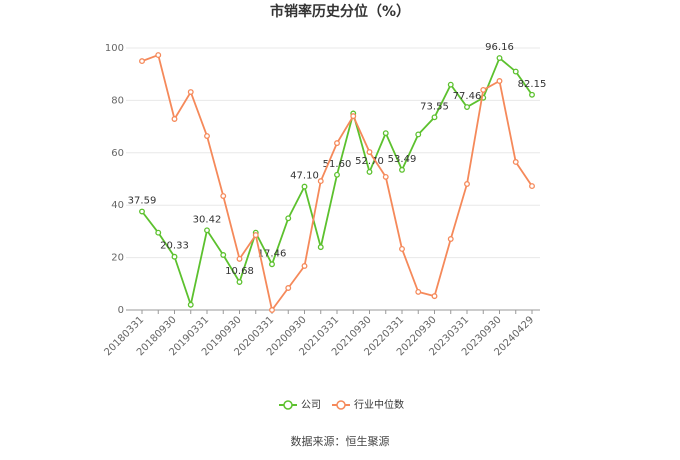 The height and width of the screenshot is (460, 680). What do you see at coordinates (117, 100) in the screenshot?
I see `y-tick-label: 80` at bounding box center [117, 100].